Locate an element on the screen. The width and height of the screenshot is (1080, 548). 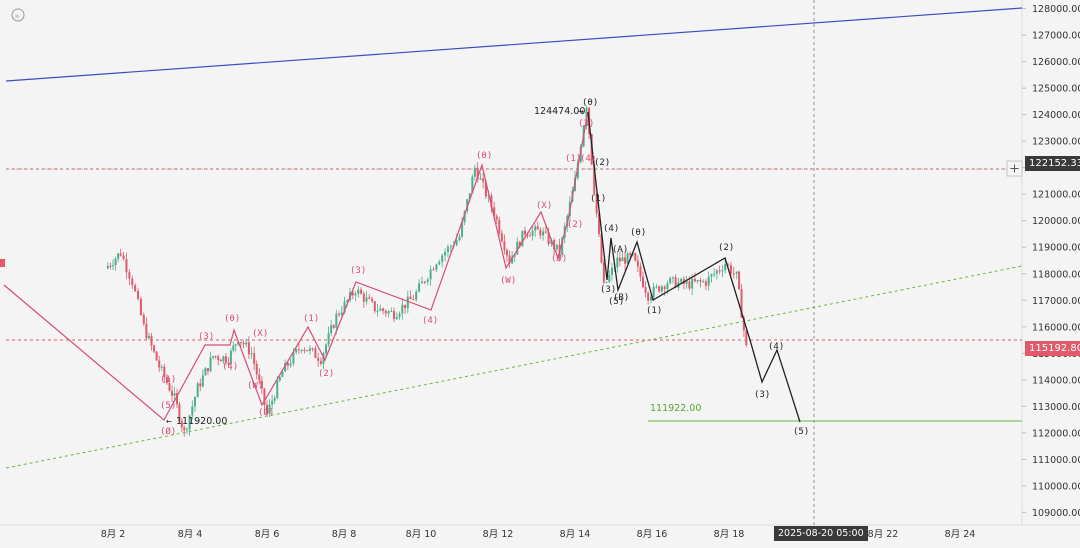
y-tick-label: 120000.00 is located at coordinates (1056, 221).